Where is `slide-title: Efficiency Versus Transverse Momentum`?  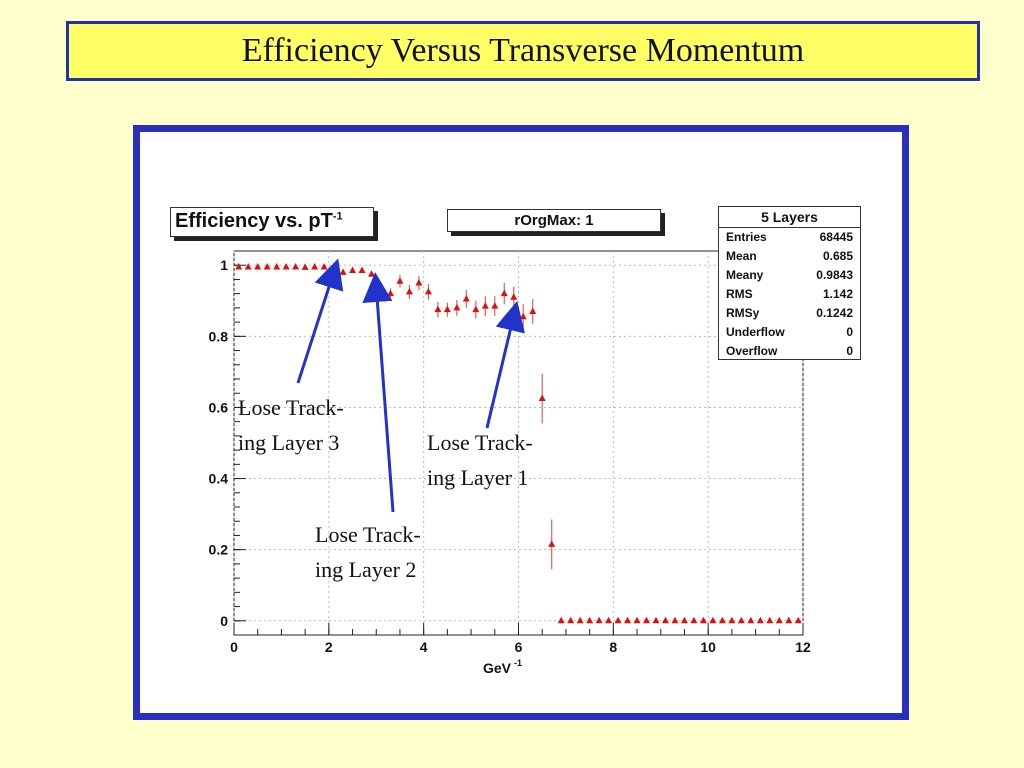 slide-title: Efficiency Versus Transverse Momentum is located at coordinates (523, 50).